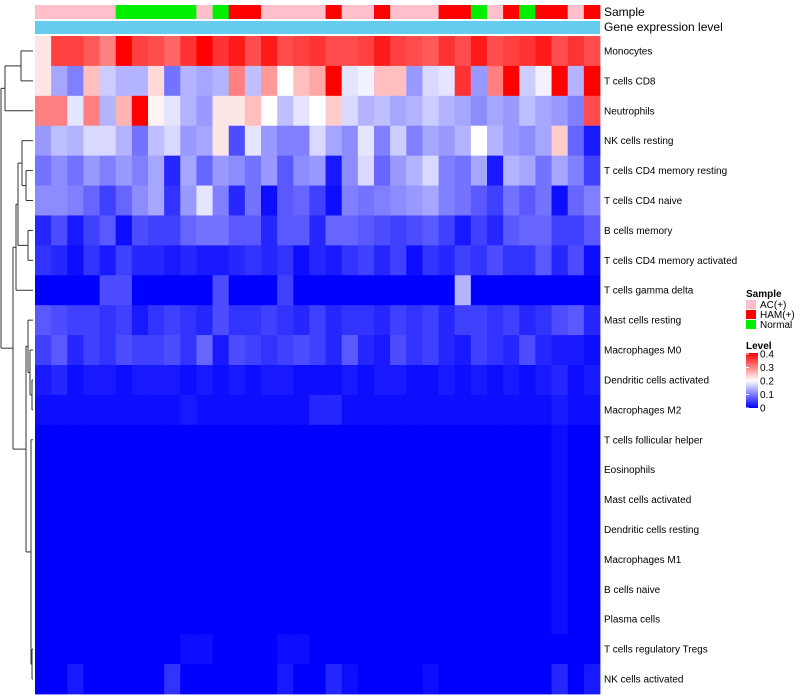 This screenshot has height=700, width=800. I want to click on row-label: T cells regulatory Tregs, so click(656, 650).